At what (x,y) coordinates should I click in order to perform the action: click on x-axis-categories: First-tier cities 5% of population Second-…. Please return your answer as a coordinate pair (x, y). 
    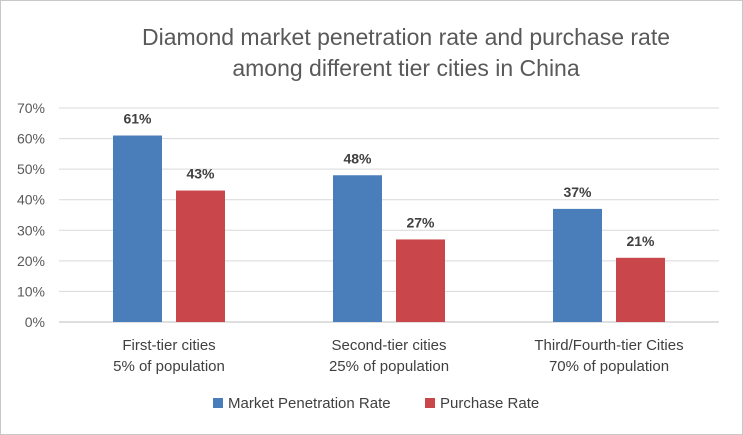
    Looking at the image, I should click on (398, 356).